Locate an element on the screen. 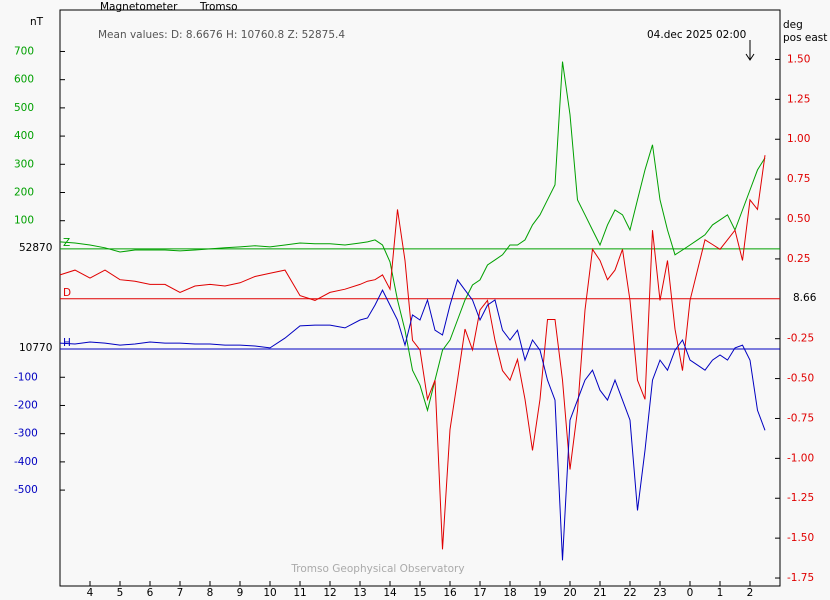 The image size is (830, 600). x-tick-label: 14 is located at coordinates (390, 593).